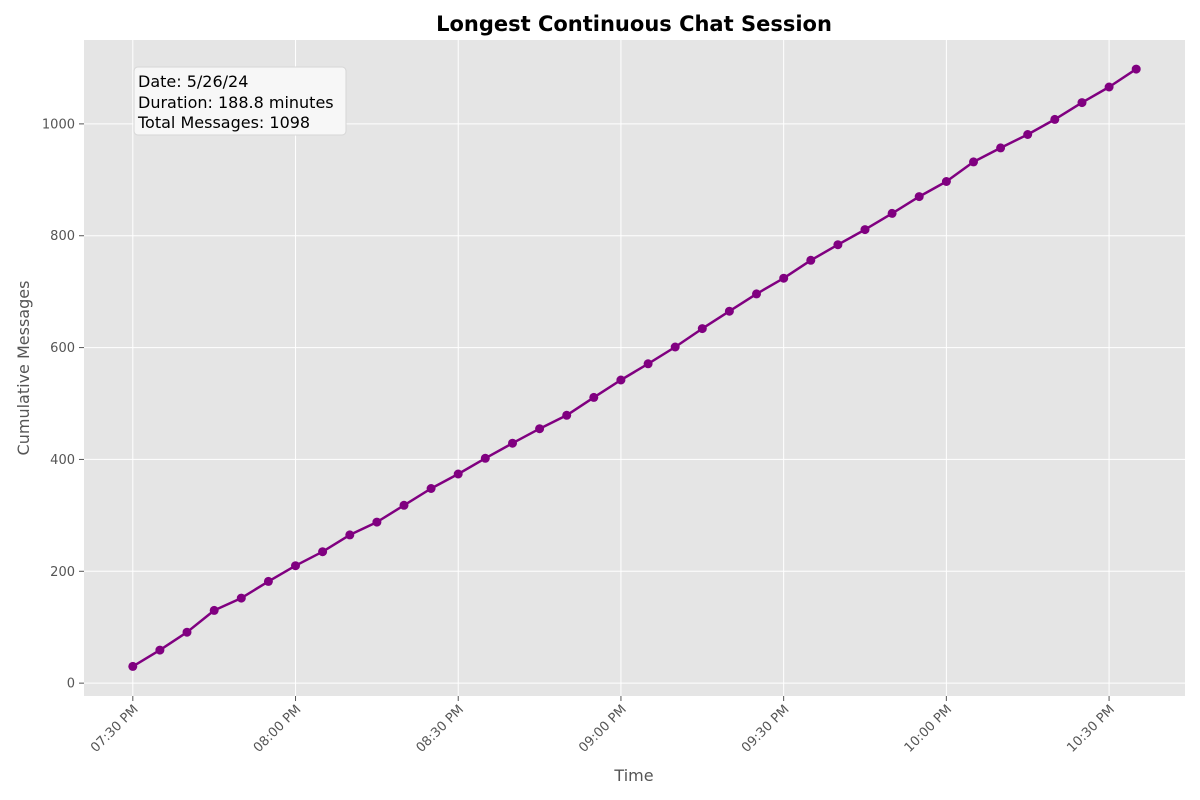  I want to click on x-tick-label: 08:30 PM, so click(440, 728).